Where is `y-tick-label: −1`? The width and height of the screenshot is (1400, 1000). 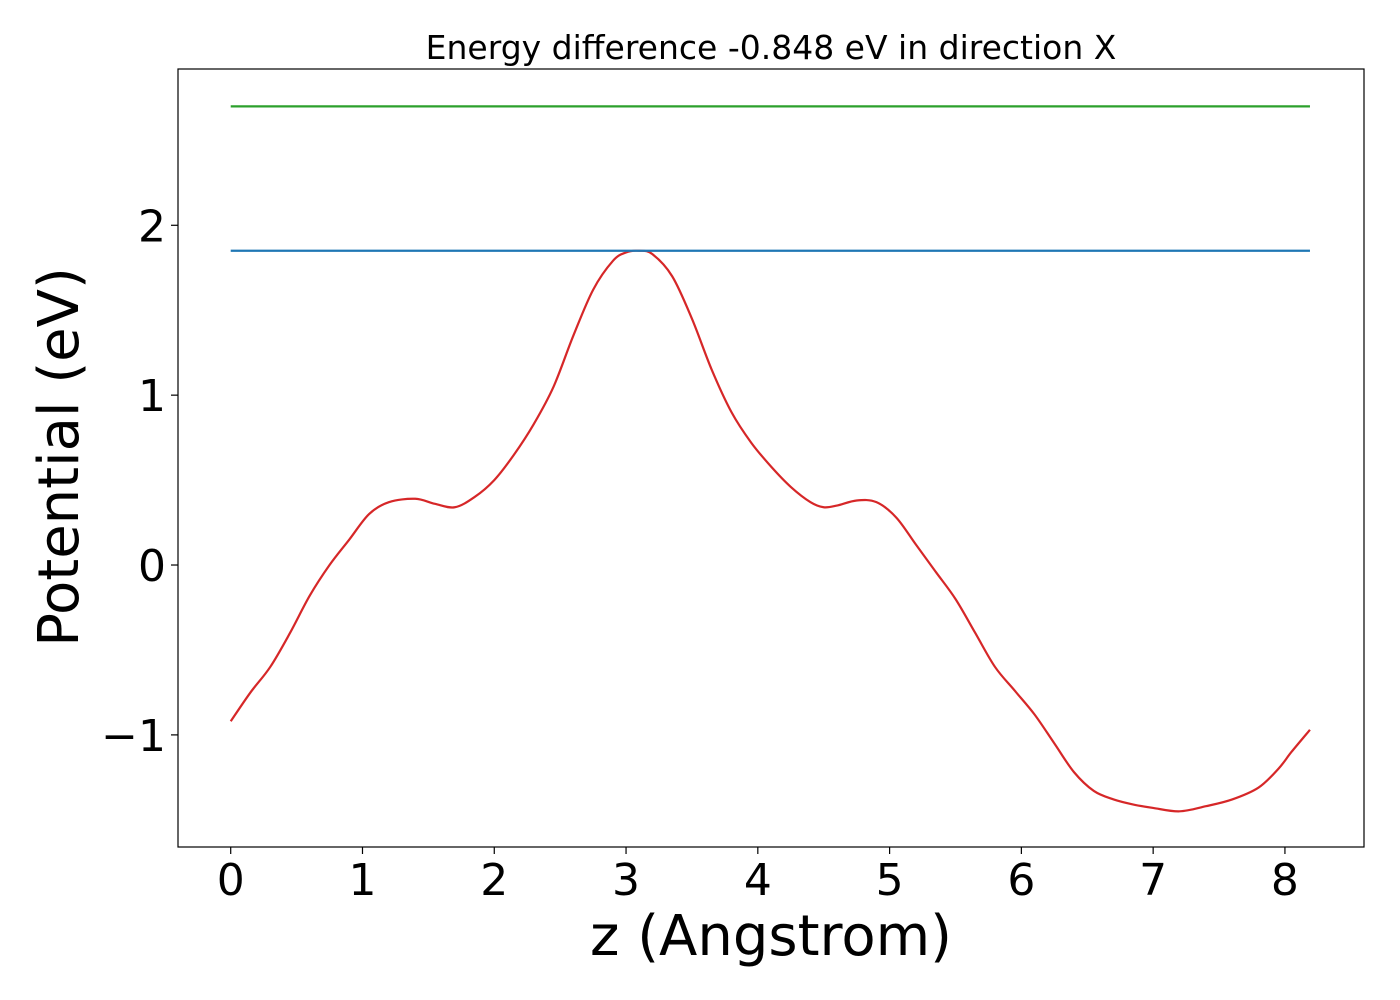
y-tick-label: −1 is located at coordinates (133, 736).